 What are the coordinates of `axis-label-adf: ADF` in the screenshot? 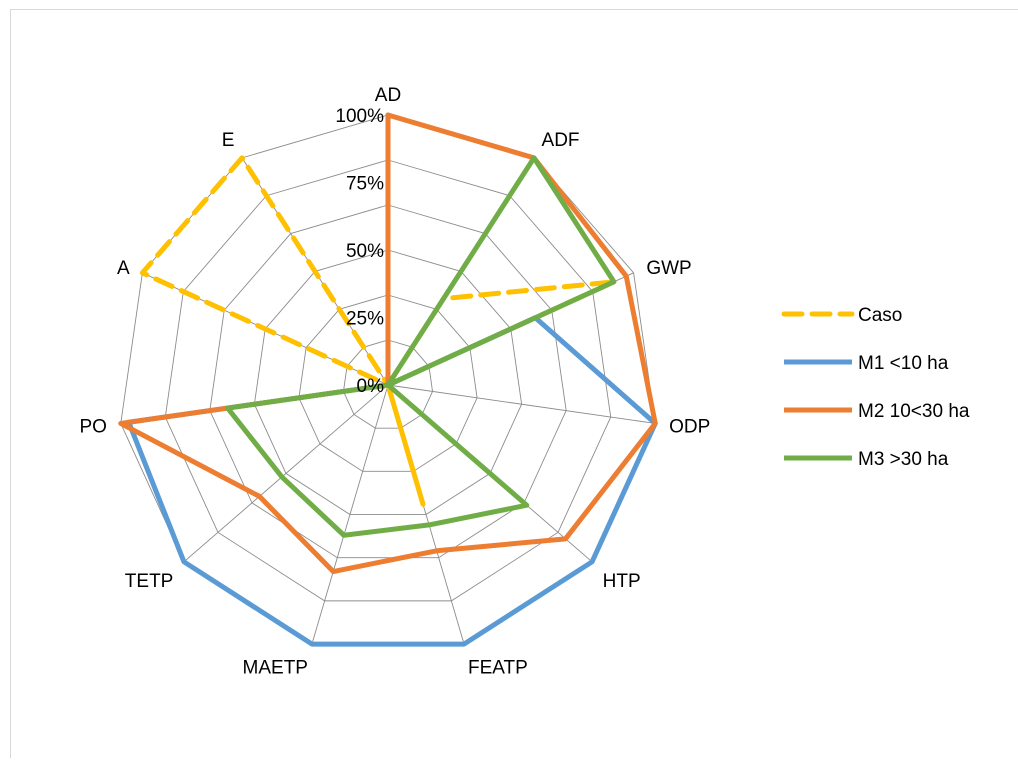 It's located at (561, 140).